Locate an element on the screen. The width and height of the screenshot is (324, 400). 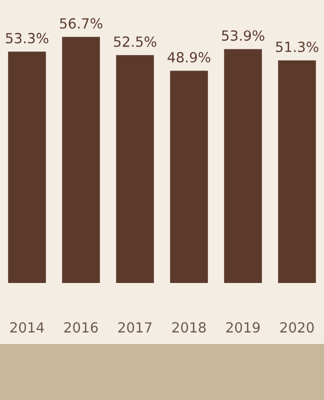
x-tick-label: 2014 is located at coordinates (27, 327).